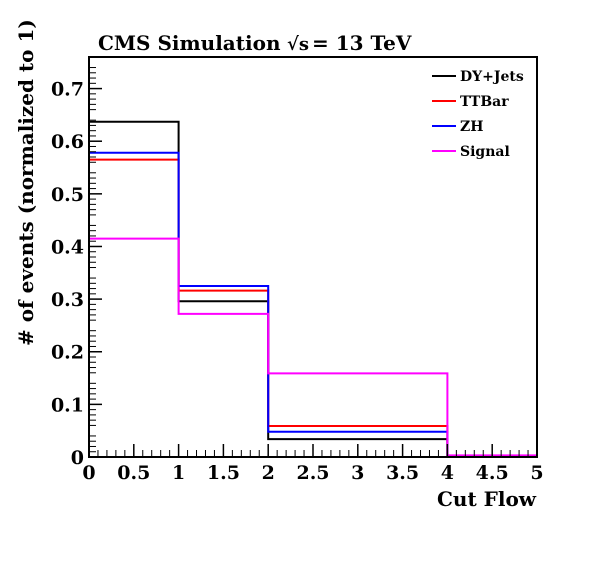  Describe the element at coordinates (478, 114) in the screenshot. I see `legend: DY+Jets TTBar ZH Signal` at that location.